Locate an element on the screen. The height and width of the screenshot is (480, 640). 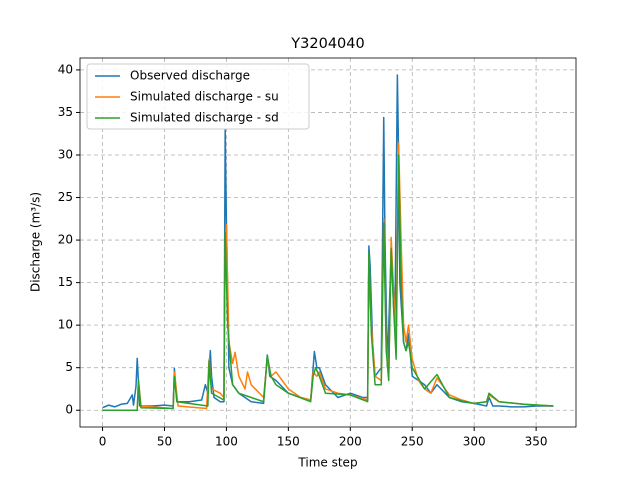
x-tick-label: 250 is located at coordinates (412, 442).